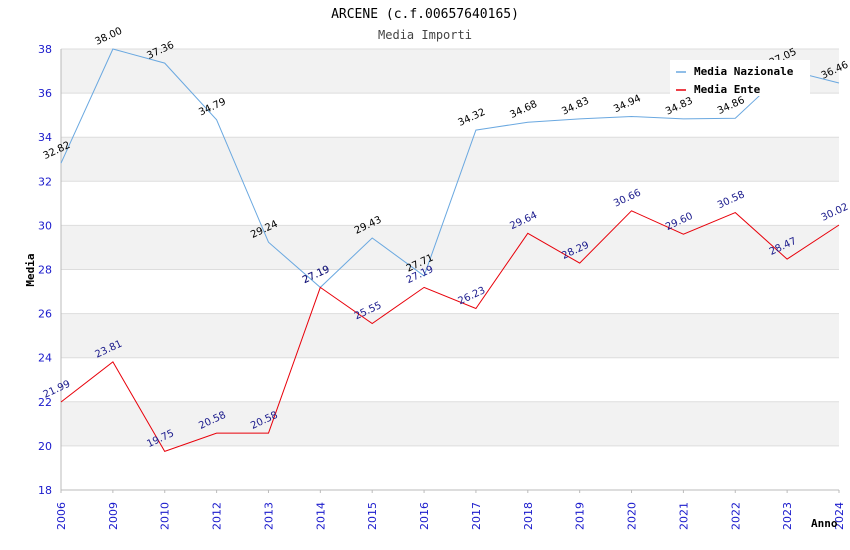 The image size is (850, 550). What do you see at coordinates (727, 89) in the screenshot?
I see `legend-label-media-ente: Media Ente` at bounding box center [727, 89].